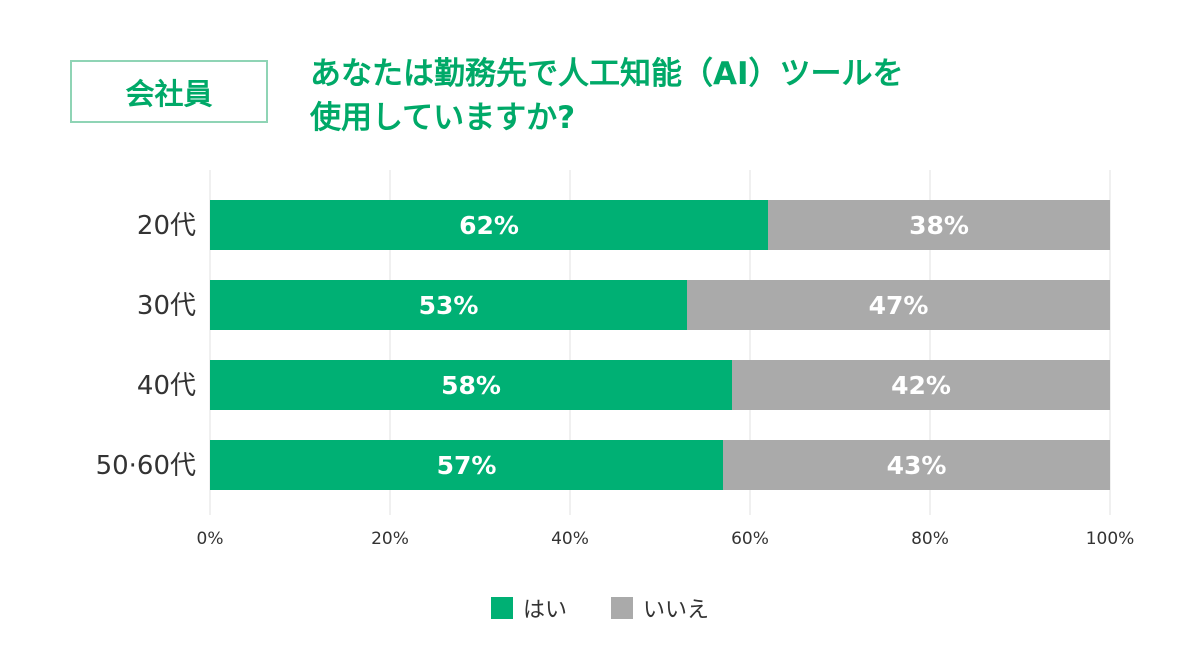  I want to click on legend-label-yes: はい, so click(544, 610).